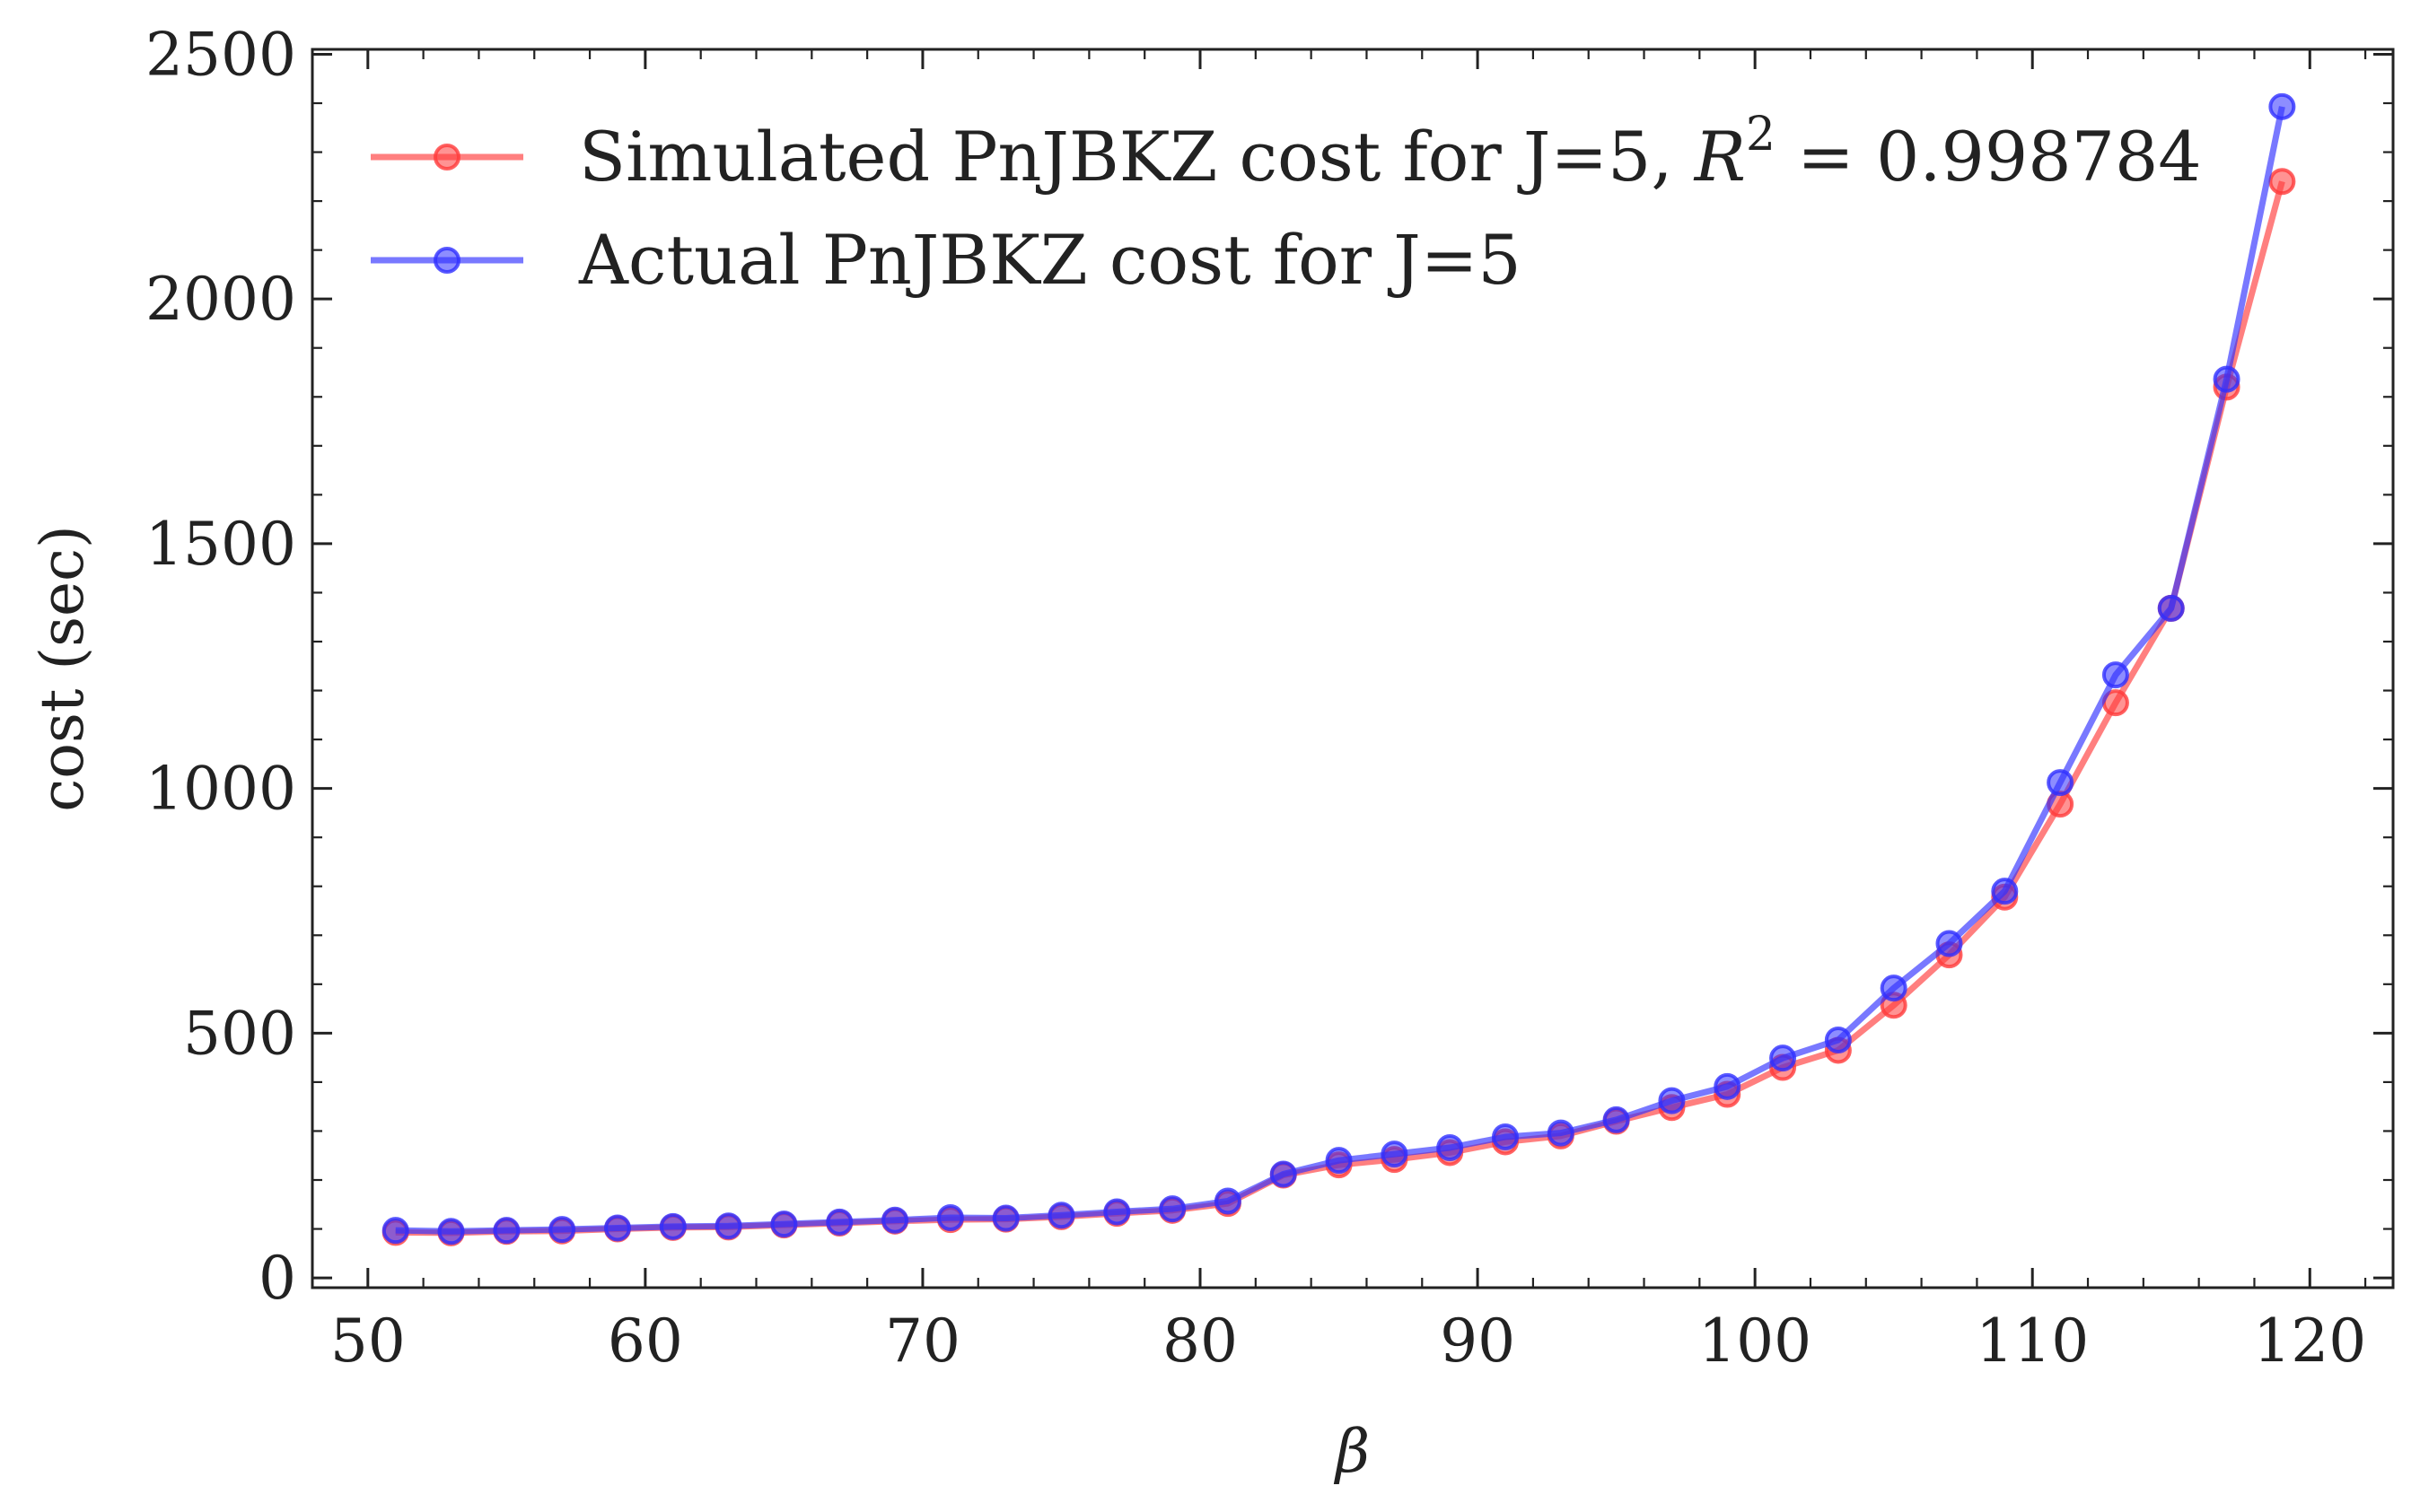  What do you see at coordinates (923, 1341) in the screenshot?
I see `x-tick-label: 70` at bounding box center [923, 1341].